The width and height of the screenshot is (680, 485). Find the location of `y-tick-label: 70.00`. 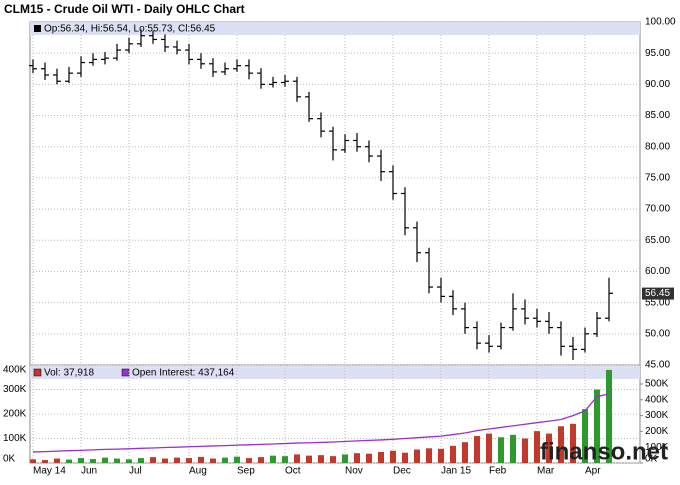

y-tick-label: 70.00 is located at coordinates (657, 209).